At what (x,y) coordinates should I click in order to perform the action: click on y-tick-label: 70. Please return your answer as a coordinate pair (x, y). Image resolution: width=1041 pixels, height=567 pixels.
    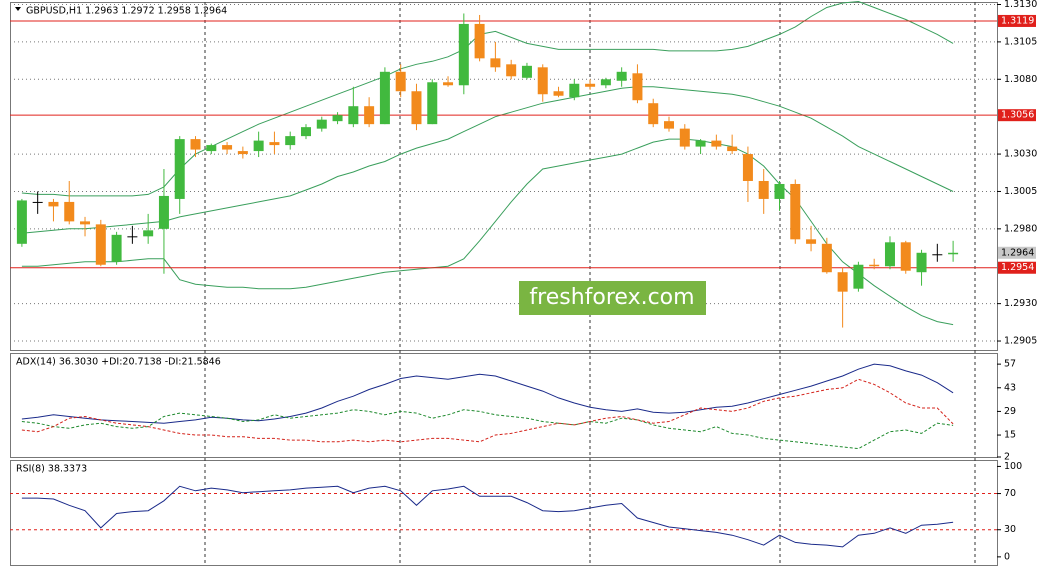
    Looking at the image, I should click on (1010, 493).